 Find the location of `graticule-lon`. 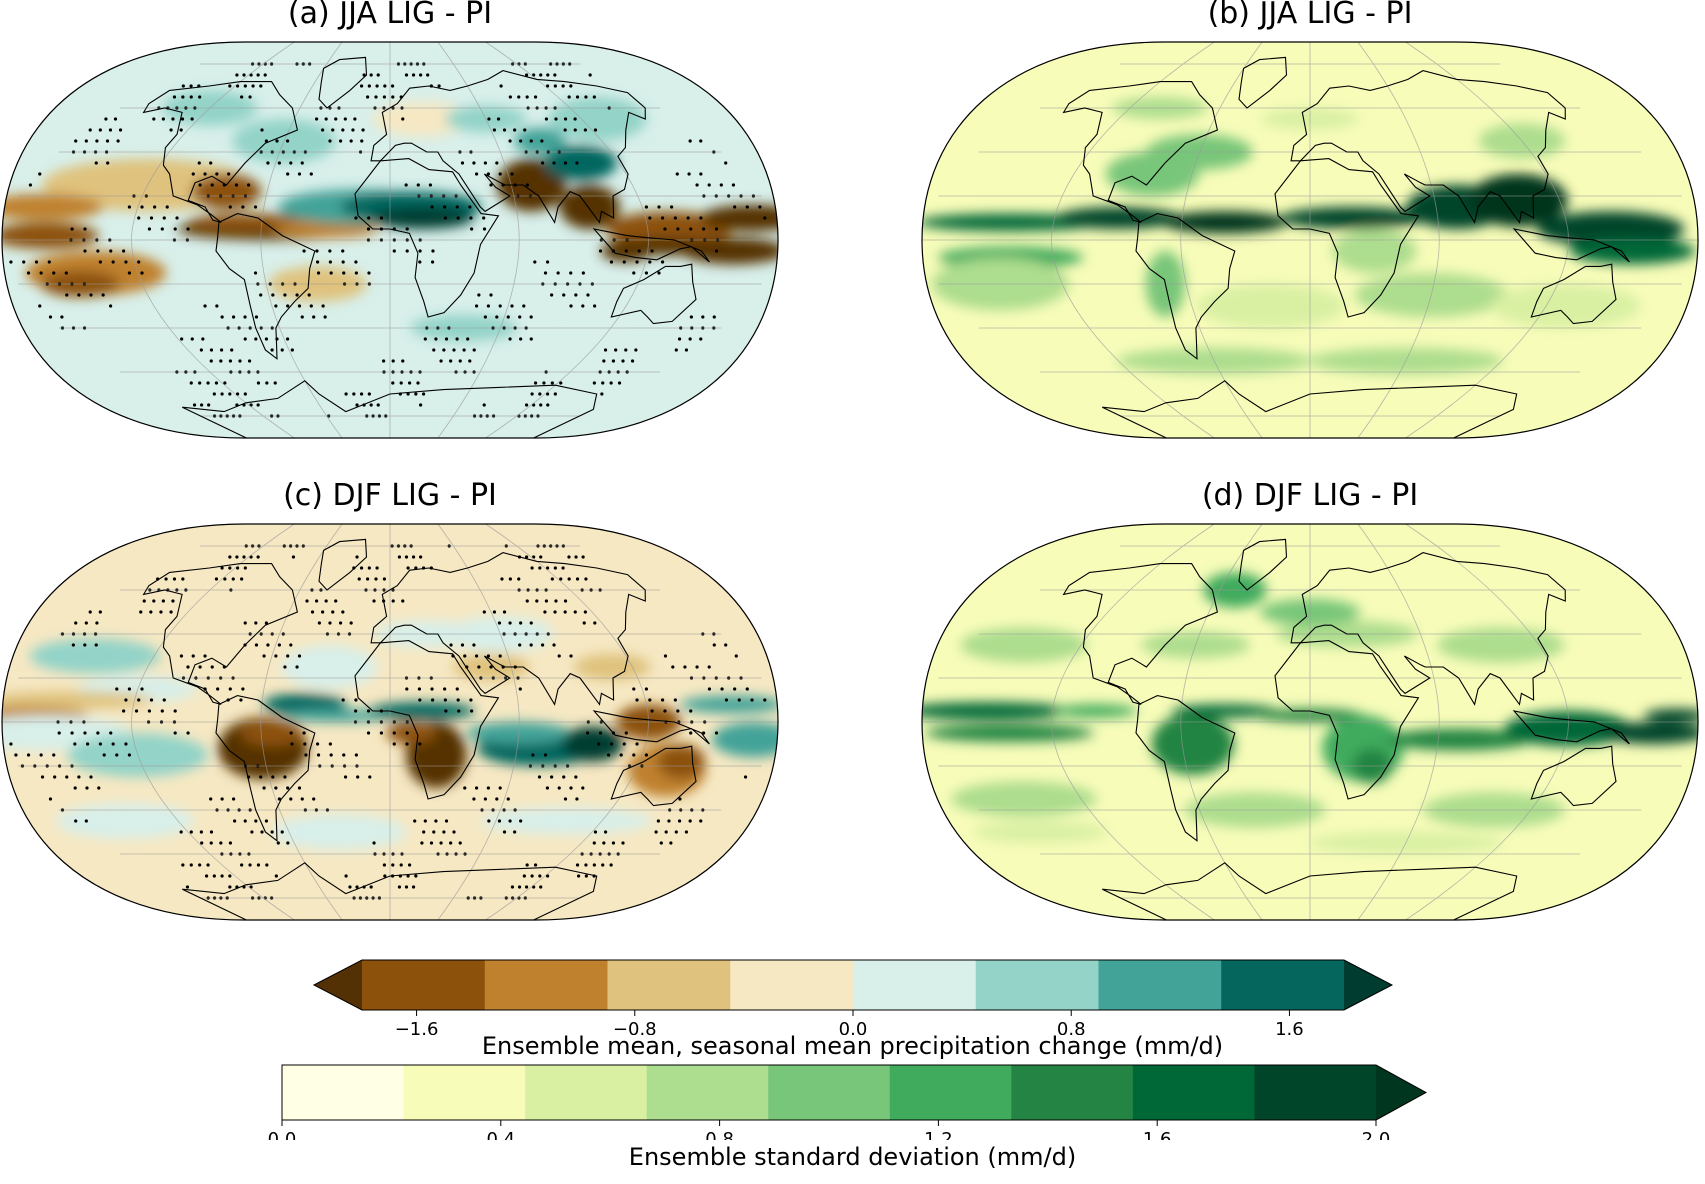

graticule-lon is located at coordinates (1221, 722).